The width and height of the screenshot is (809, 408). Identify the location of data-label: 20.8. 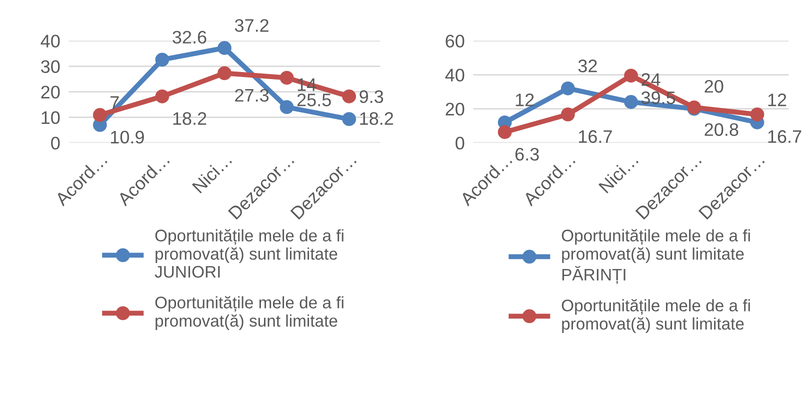
(721, 129).